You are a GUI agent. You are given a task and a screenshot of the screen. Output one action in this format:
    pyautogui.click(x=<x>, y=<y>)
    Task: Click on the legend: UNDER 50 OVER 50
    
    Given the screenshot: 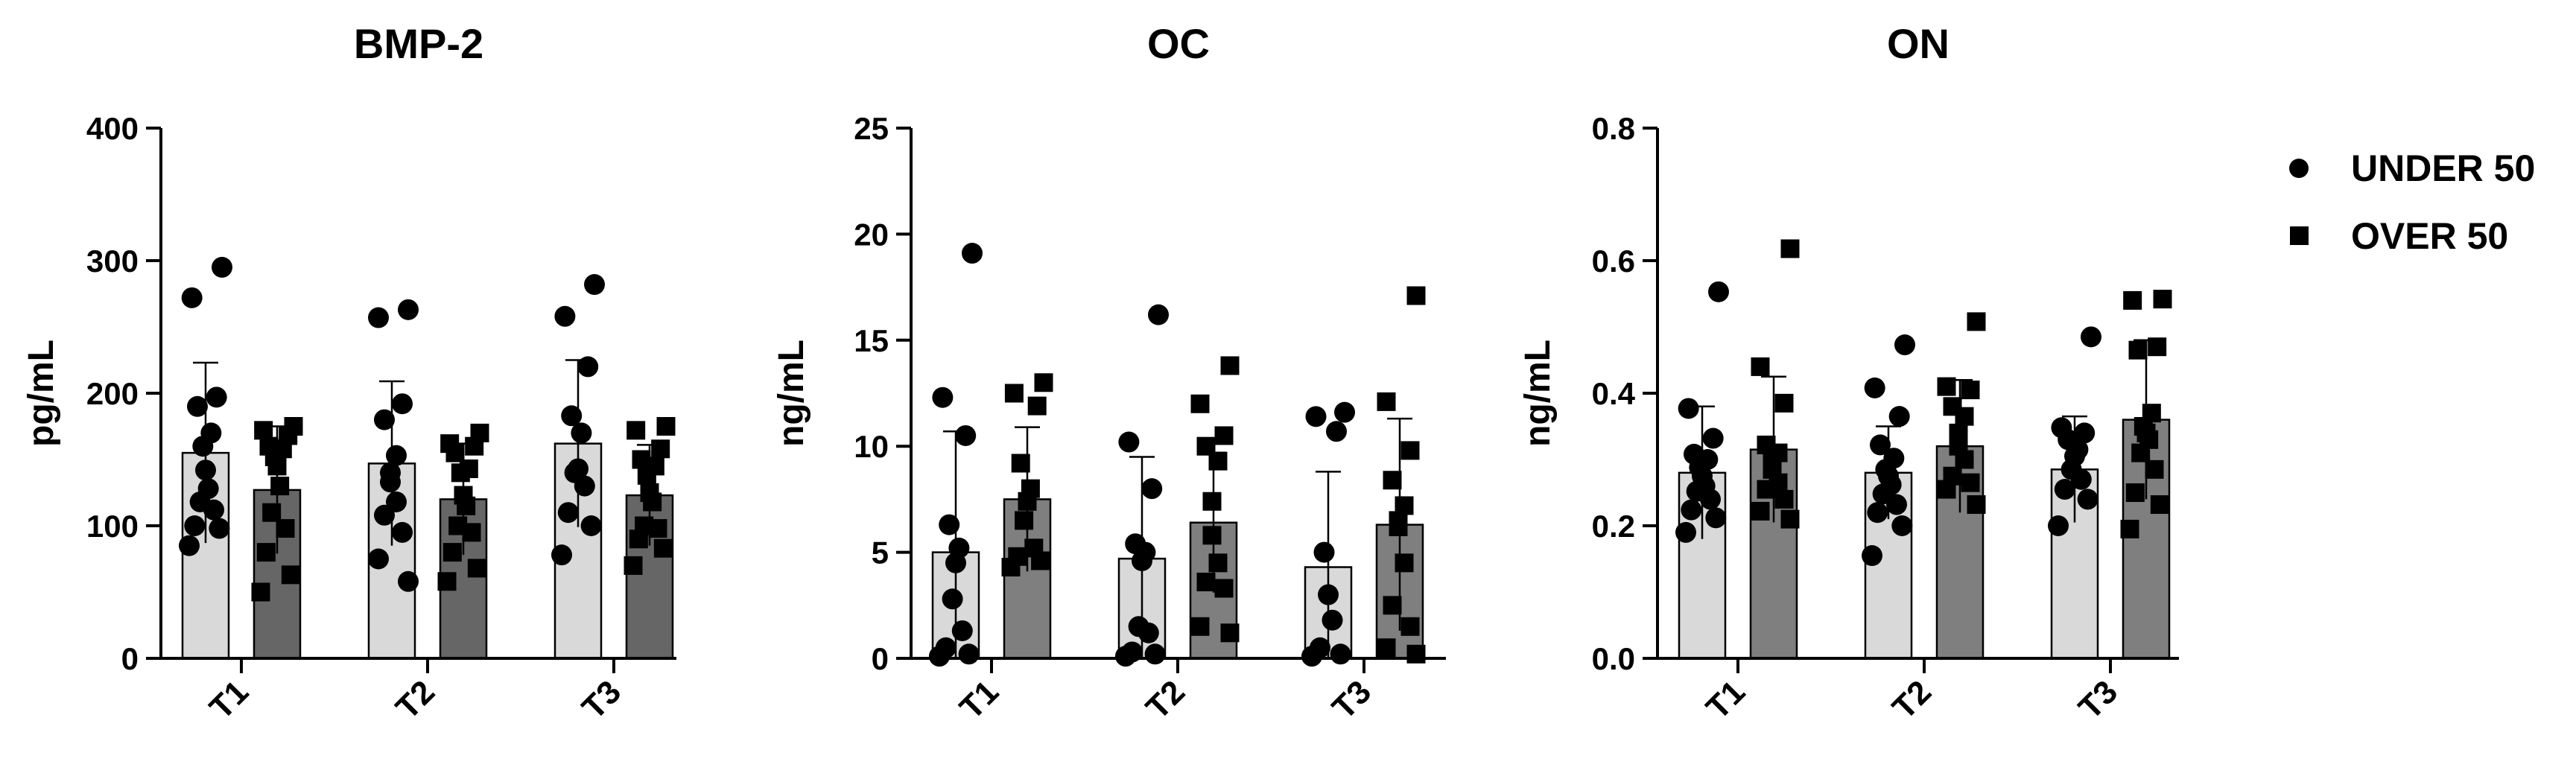 What is the action you would take?
    pyautogui.click(x=2412, y=202)
    